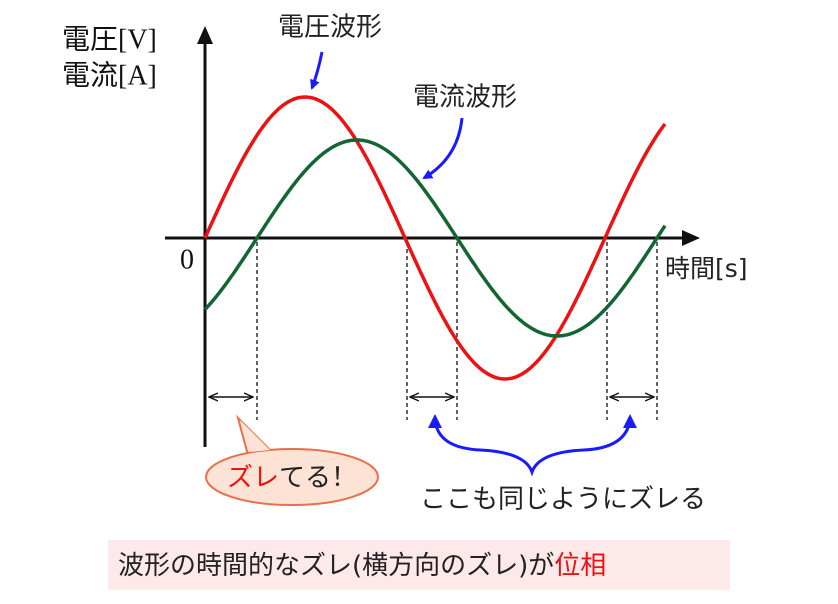 This screenshot has height=604, width=838. I want to click on origin-label: 0, so click(187, 259).